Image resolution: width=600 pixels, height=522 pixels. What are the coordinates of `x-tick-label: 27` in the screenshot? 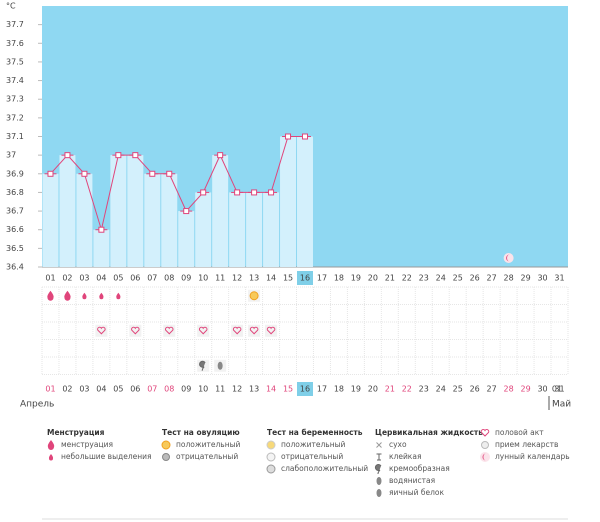 It's located at (492, 278).